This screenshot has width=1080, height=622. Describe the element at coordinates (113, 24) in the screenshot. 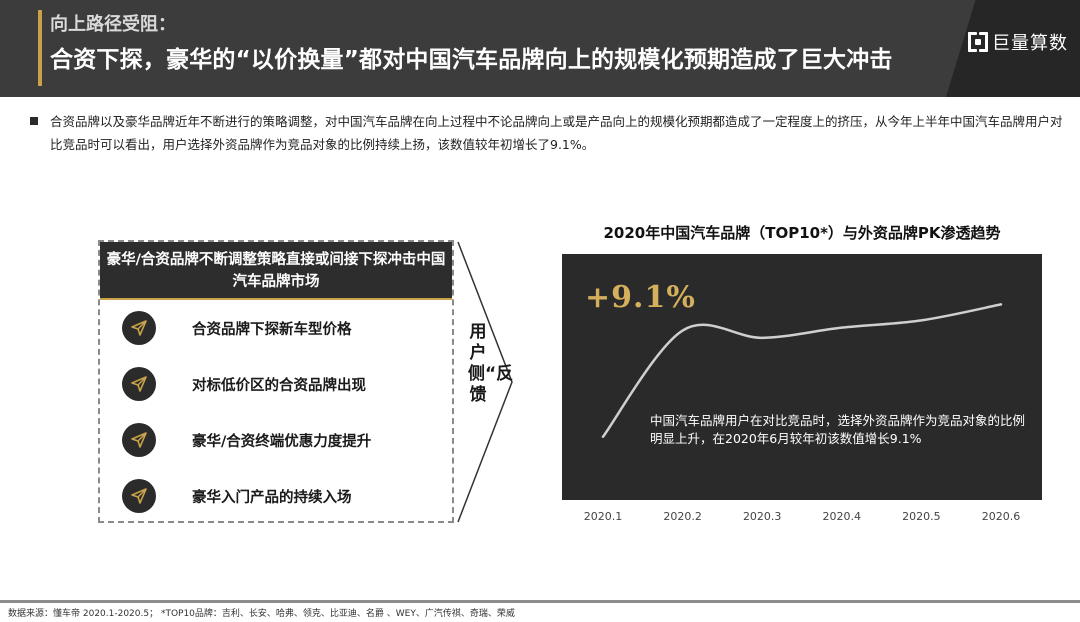

I see `header-subtitle: 向上路径受阻：` at that location.